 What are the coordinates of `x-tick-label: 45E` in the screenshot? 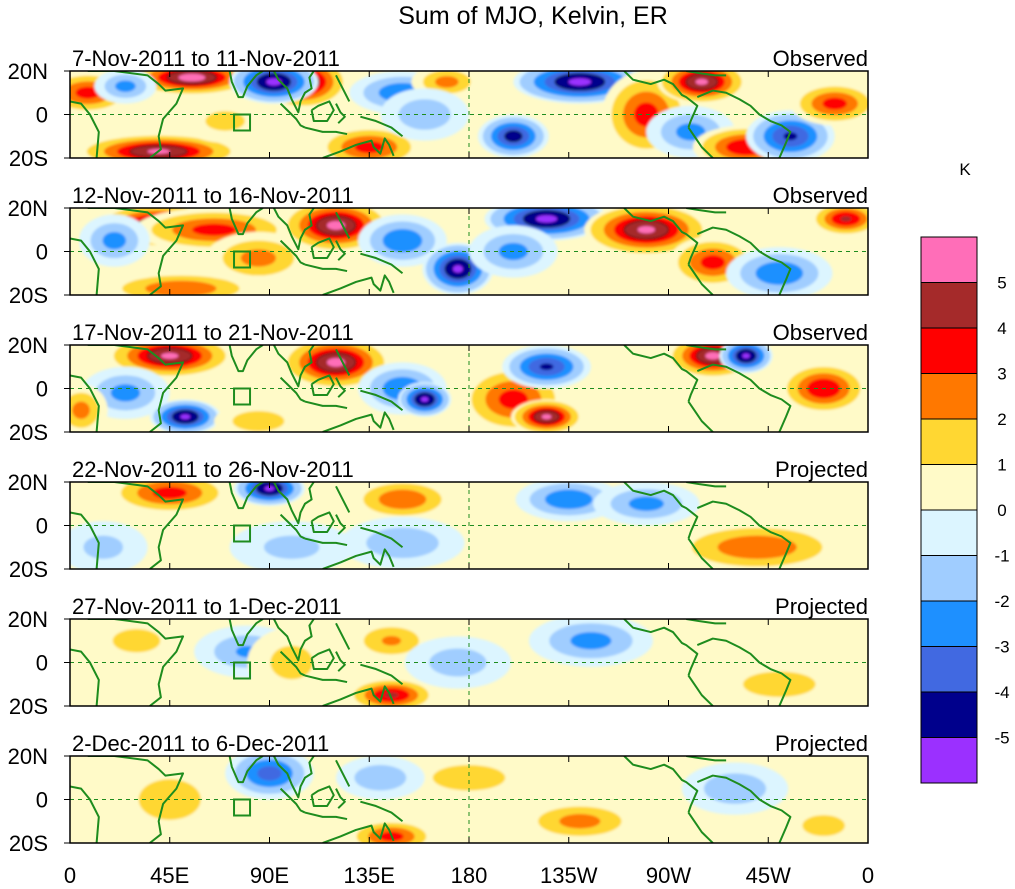 It's located at (169, 875).